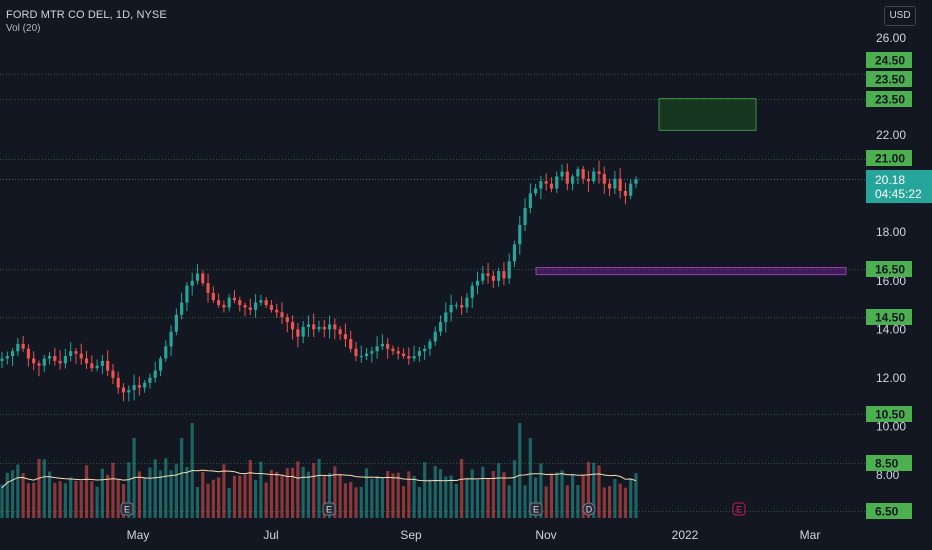 The image size is (932, 550). I want to click on marker-label: D, so click(589, 510).